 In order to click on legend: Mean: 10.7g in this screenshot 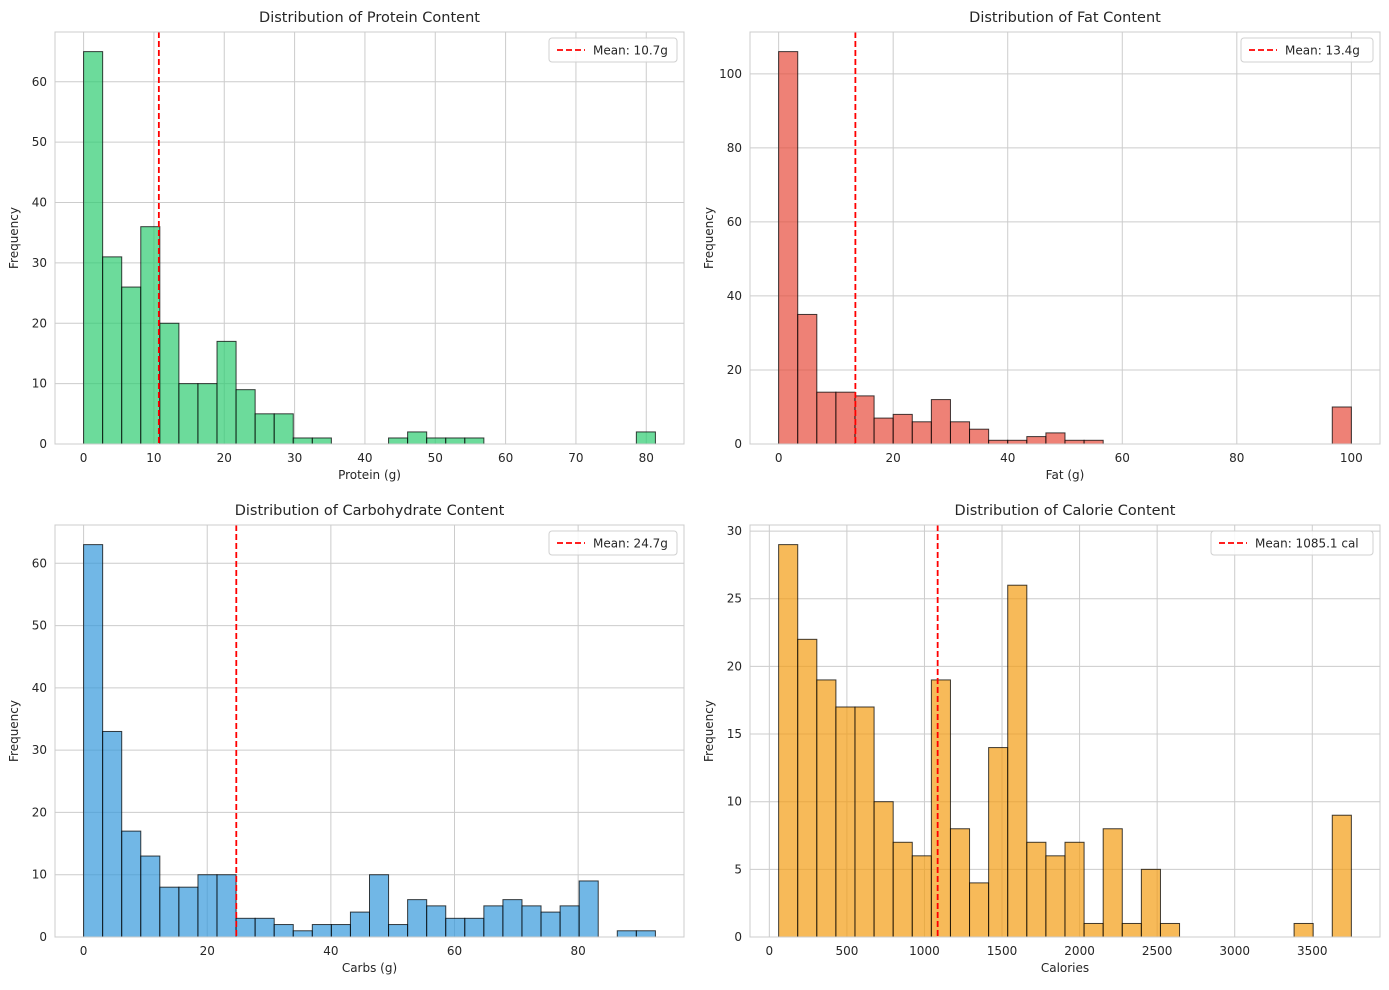, I will do `click(613, 50)`.